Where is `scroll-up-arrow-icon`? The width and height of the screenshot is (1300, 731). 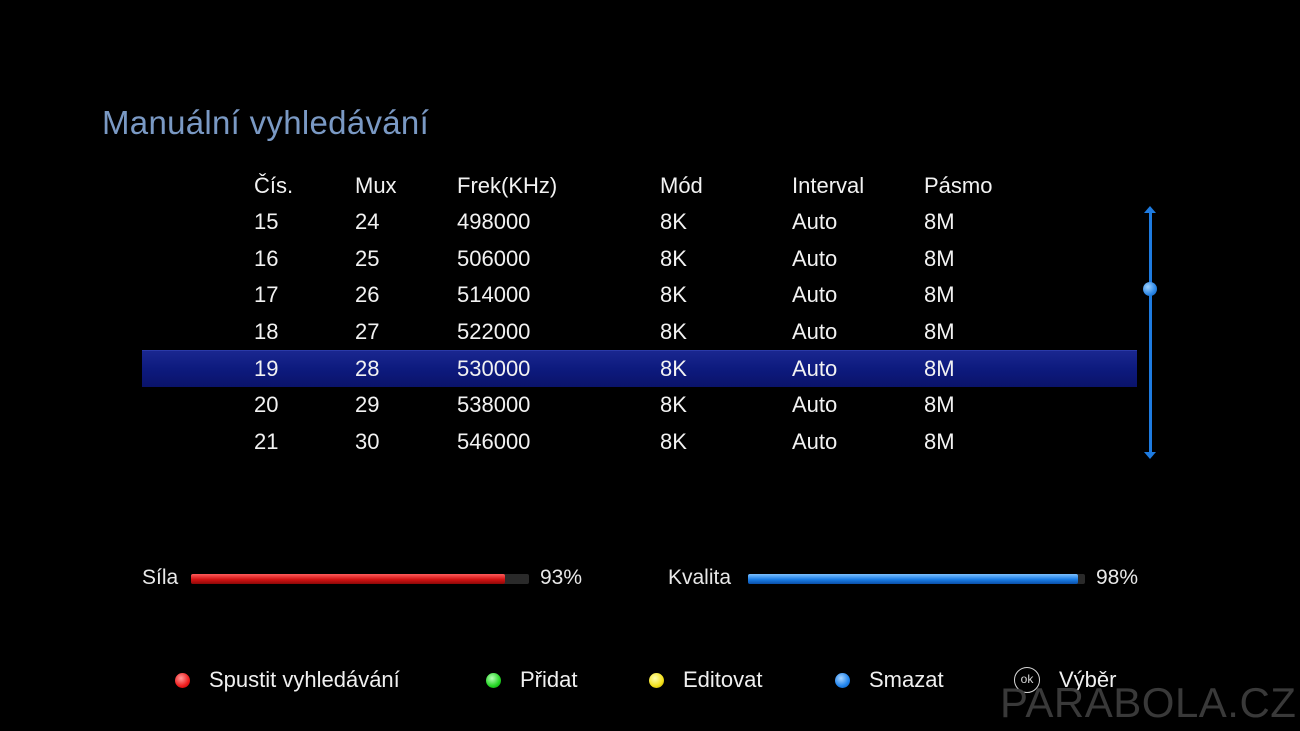
scroll-up-arrow-icon is located at coordinates (1150, 209).